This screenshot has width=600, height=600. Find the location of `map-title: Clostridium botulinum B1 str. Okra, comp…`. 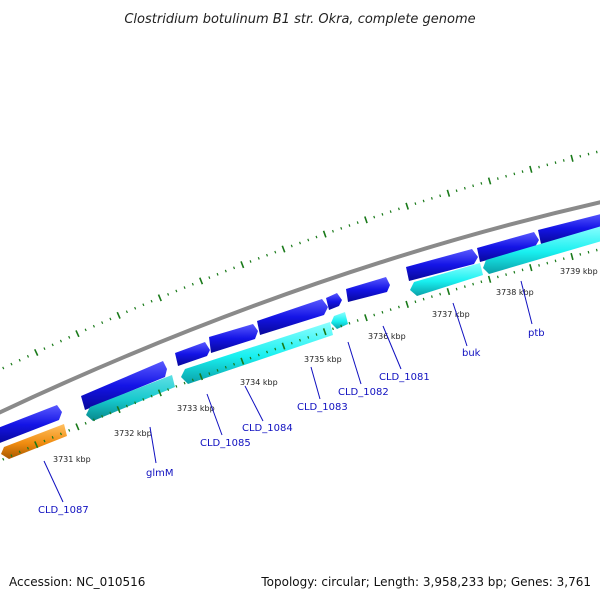

map-title: Clostridium botulinum B1 str. Okra, comp… is located at coordinates (299, 19).